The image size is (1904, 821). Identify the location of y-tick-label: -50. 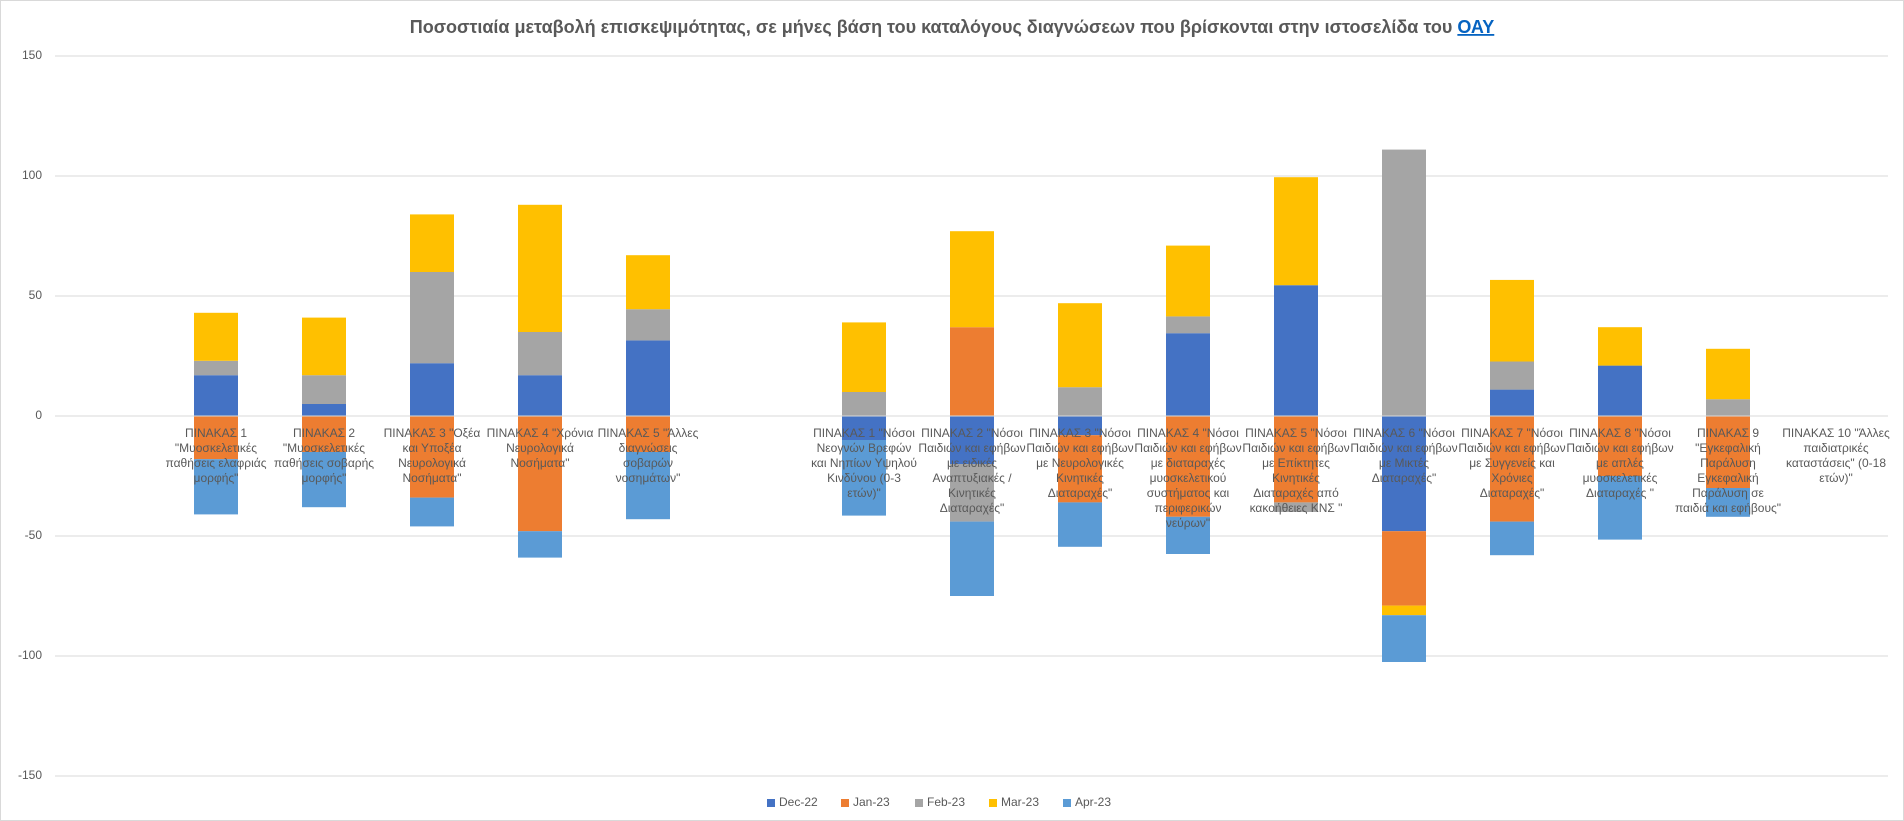
(34, 535).